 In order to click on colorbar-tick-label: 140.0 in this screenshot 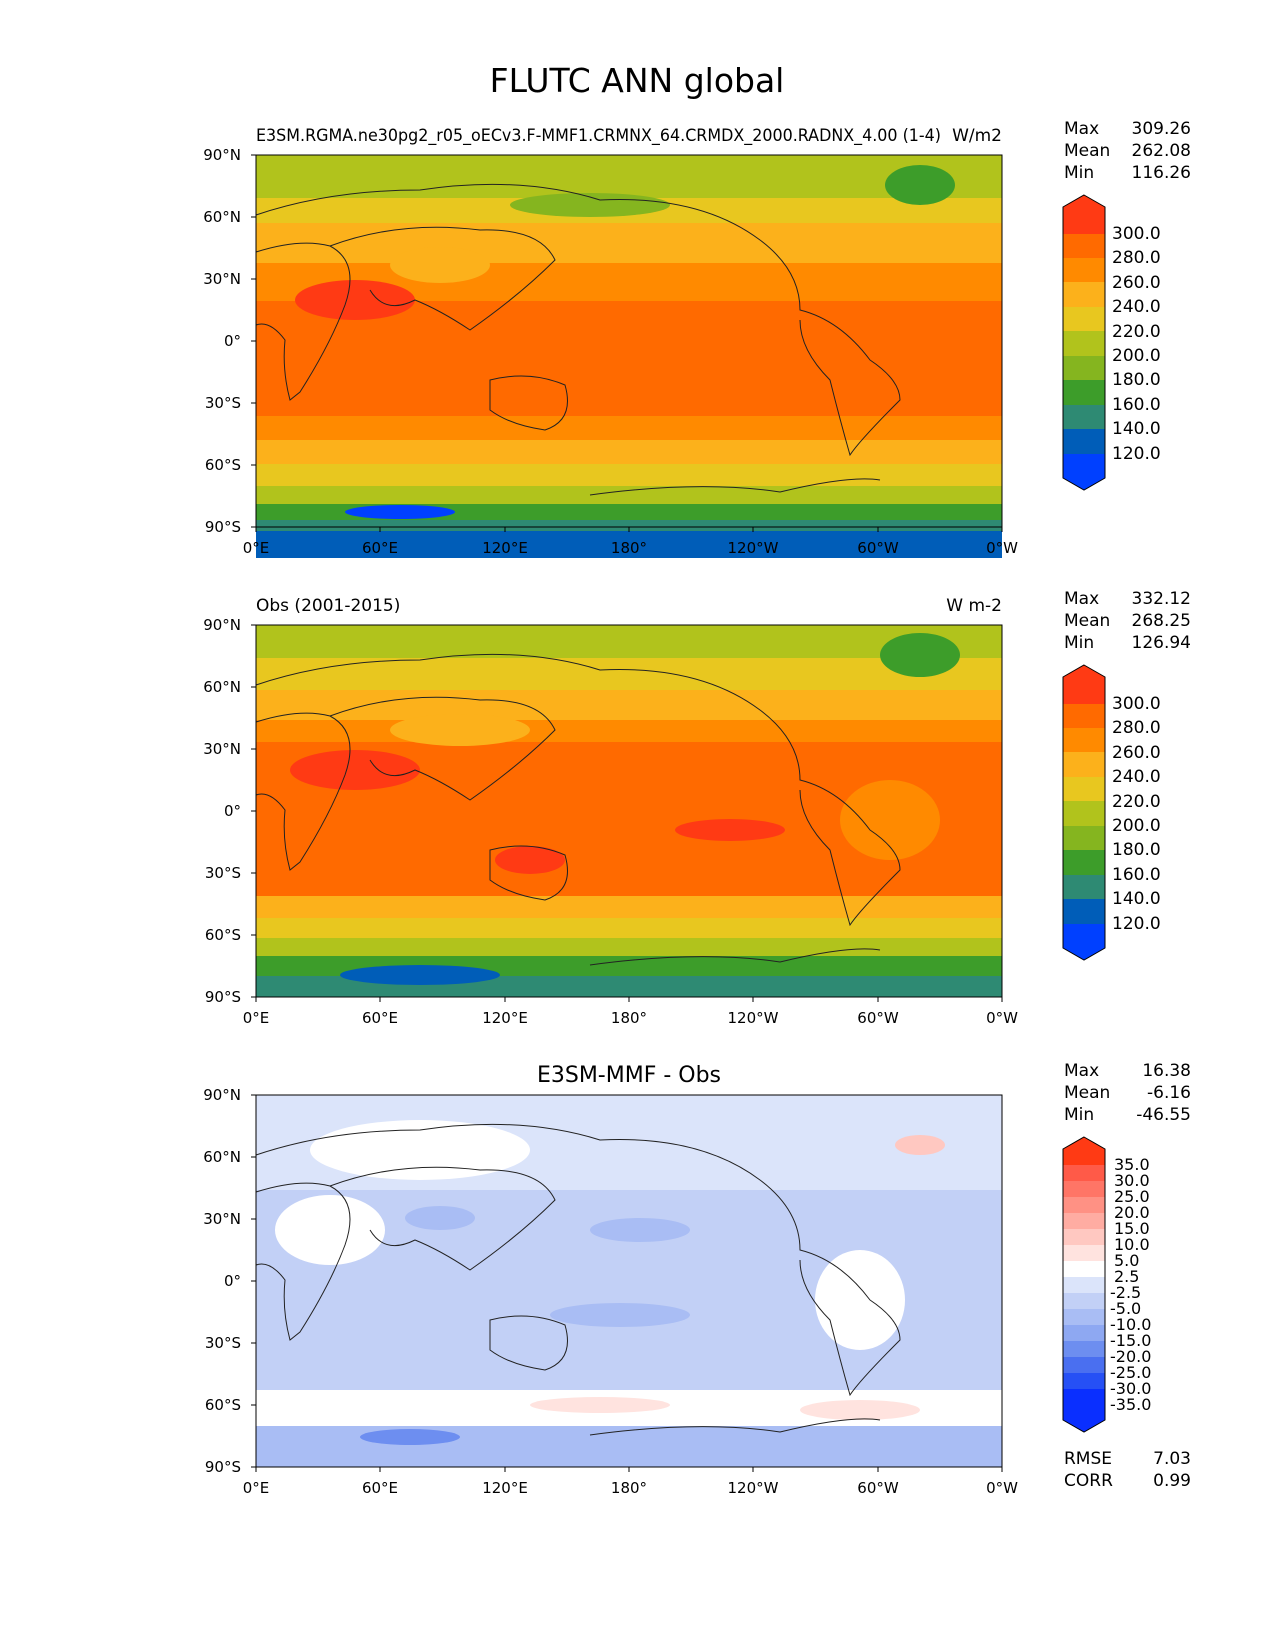, I will do `click(1136, 899)`.